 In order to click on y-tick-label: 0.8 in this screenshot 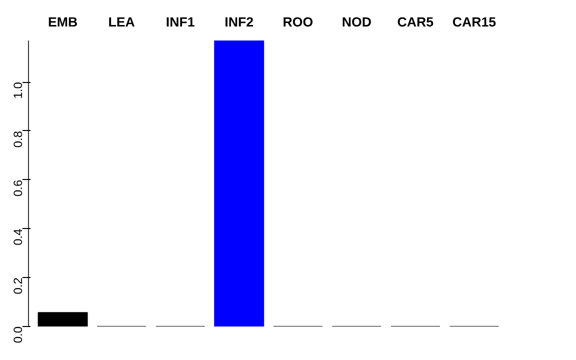, I will do `click(18, 139)`.